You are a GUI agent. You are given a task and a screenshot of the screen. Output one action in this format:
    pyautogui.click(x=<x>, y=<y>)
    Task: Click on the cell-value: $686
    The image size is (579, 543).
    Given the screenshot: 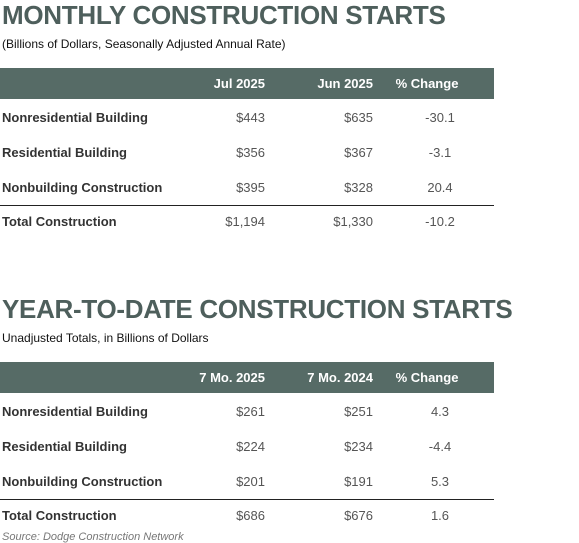 What is the action you would take?
    pyautogui.click(x=250, y=515)
    